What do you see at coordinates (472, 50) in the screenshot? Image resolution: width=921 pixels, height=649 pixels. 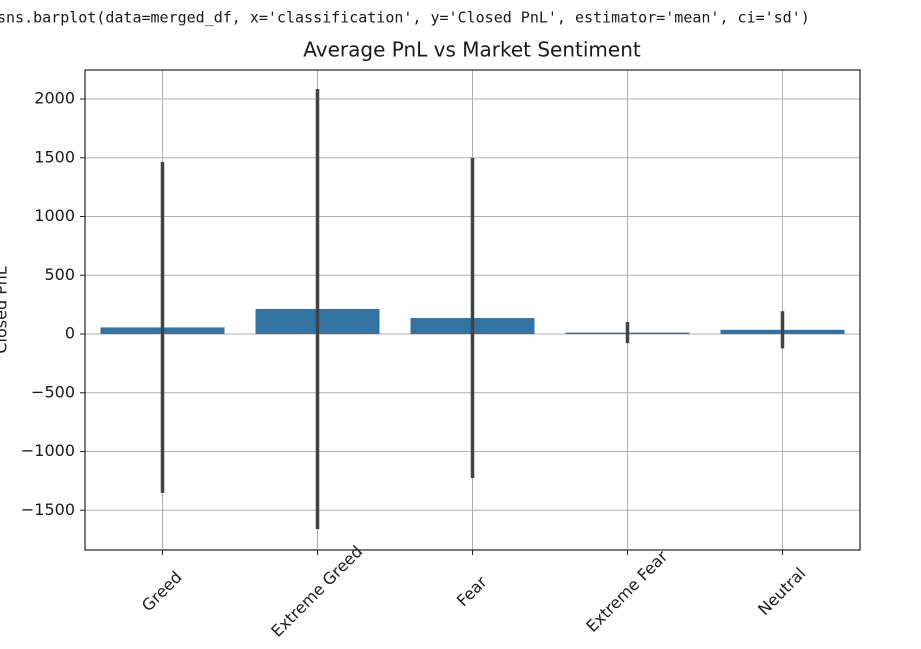 I see `chart-title: Average PnL vs Market Sentiment` at bounding box center [472, 50].